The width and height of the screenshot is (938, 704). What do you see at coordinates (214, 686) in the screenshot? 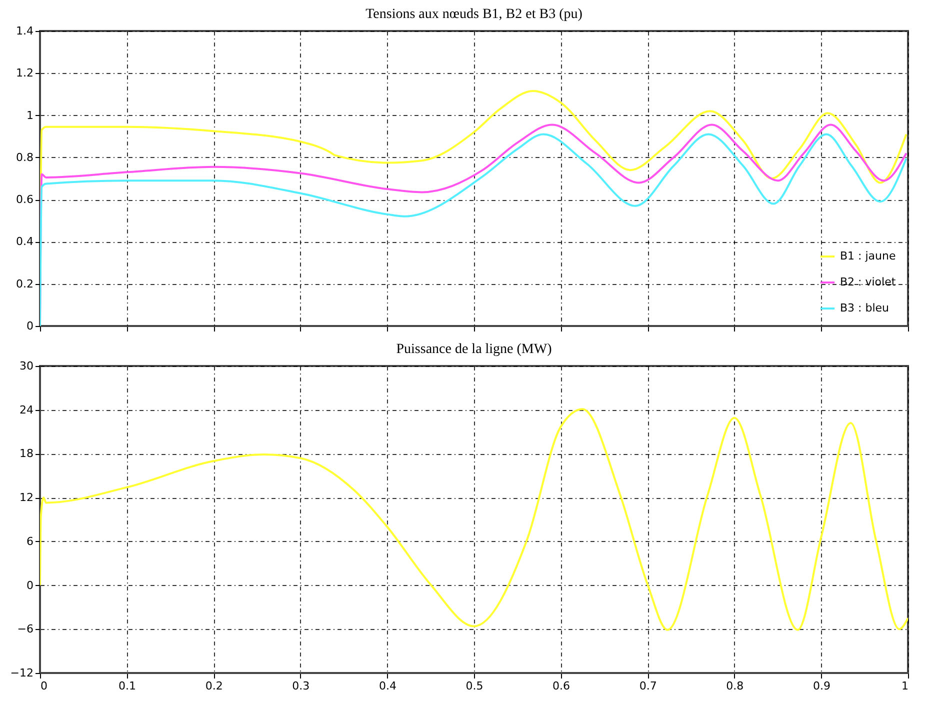
I see `x-tick-label: 0.2` at bounding box center [214, 686].